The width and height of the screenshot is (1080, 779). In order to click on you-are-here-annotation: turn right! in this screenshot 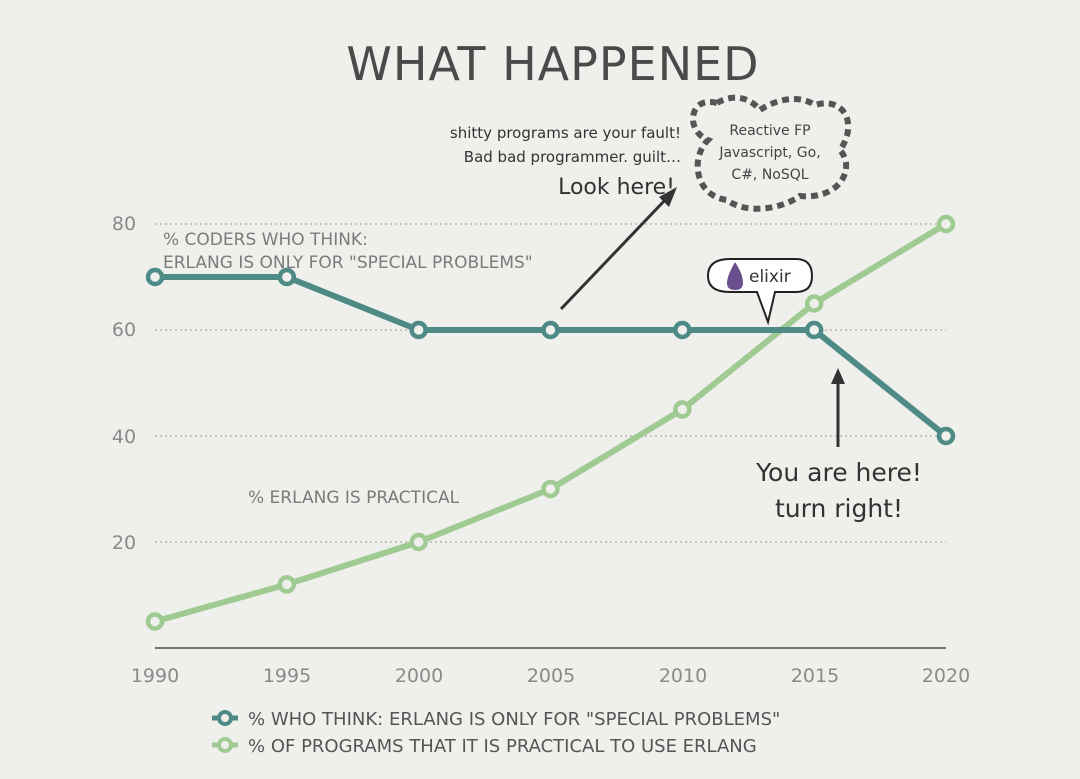, I will do `click(839, 508)`.